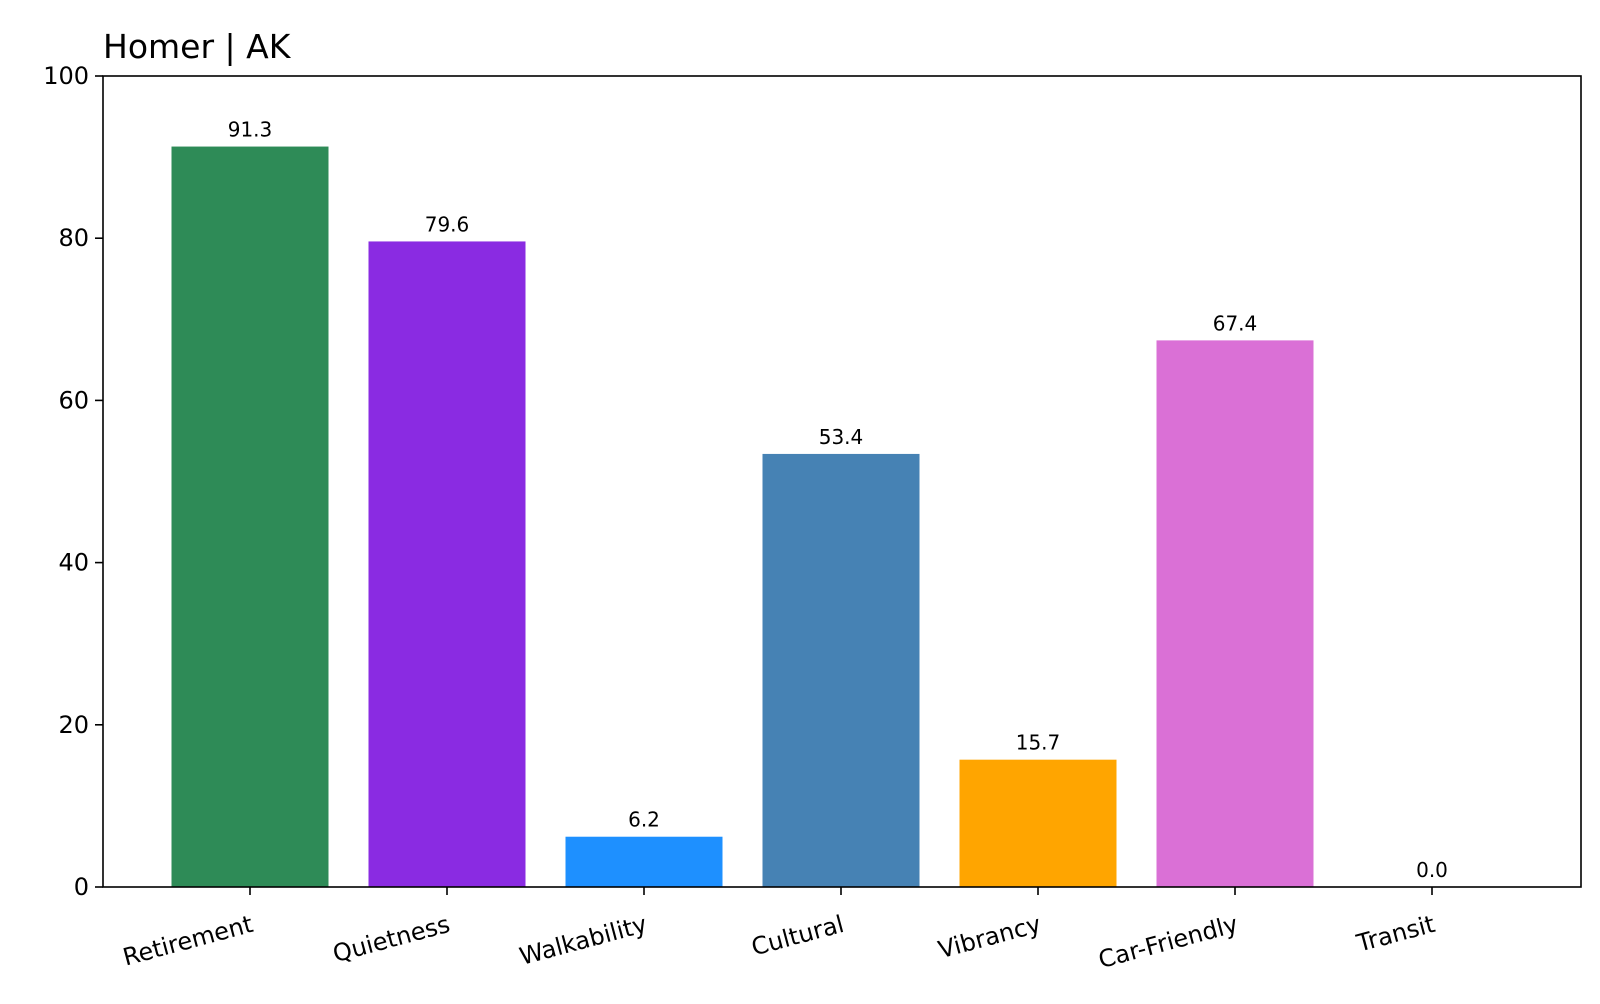 The image size is (1600, 1004). I want to click on x-tick-label-quietness: Quietness, so click(391, 939).